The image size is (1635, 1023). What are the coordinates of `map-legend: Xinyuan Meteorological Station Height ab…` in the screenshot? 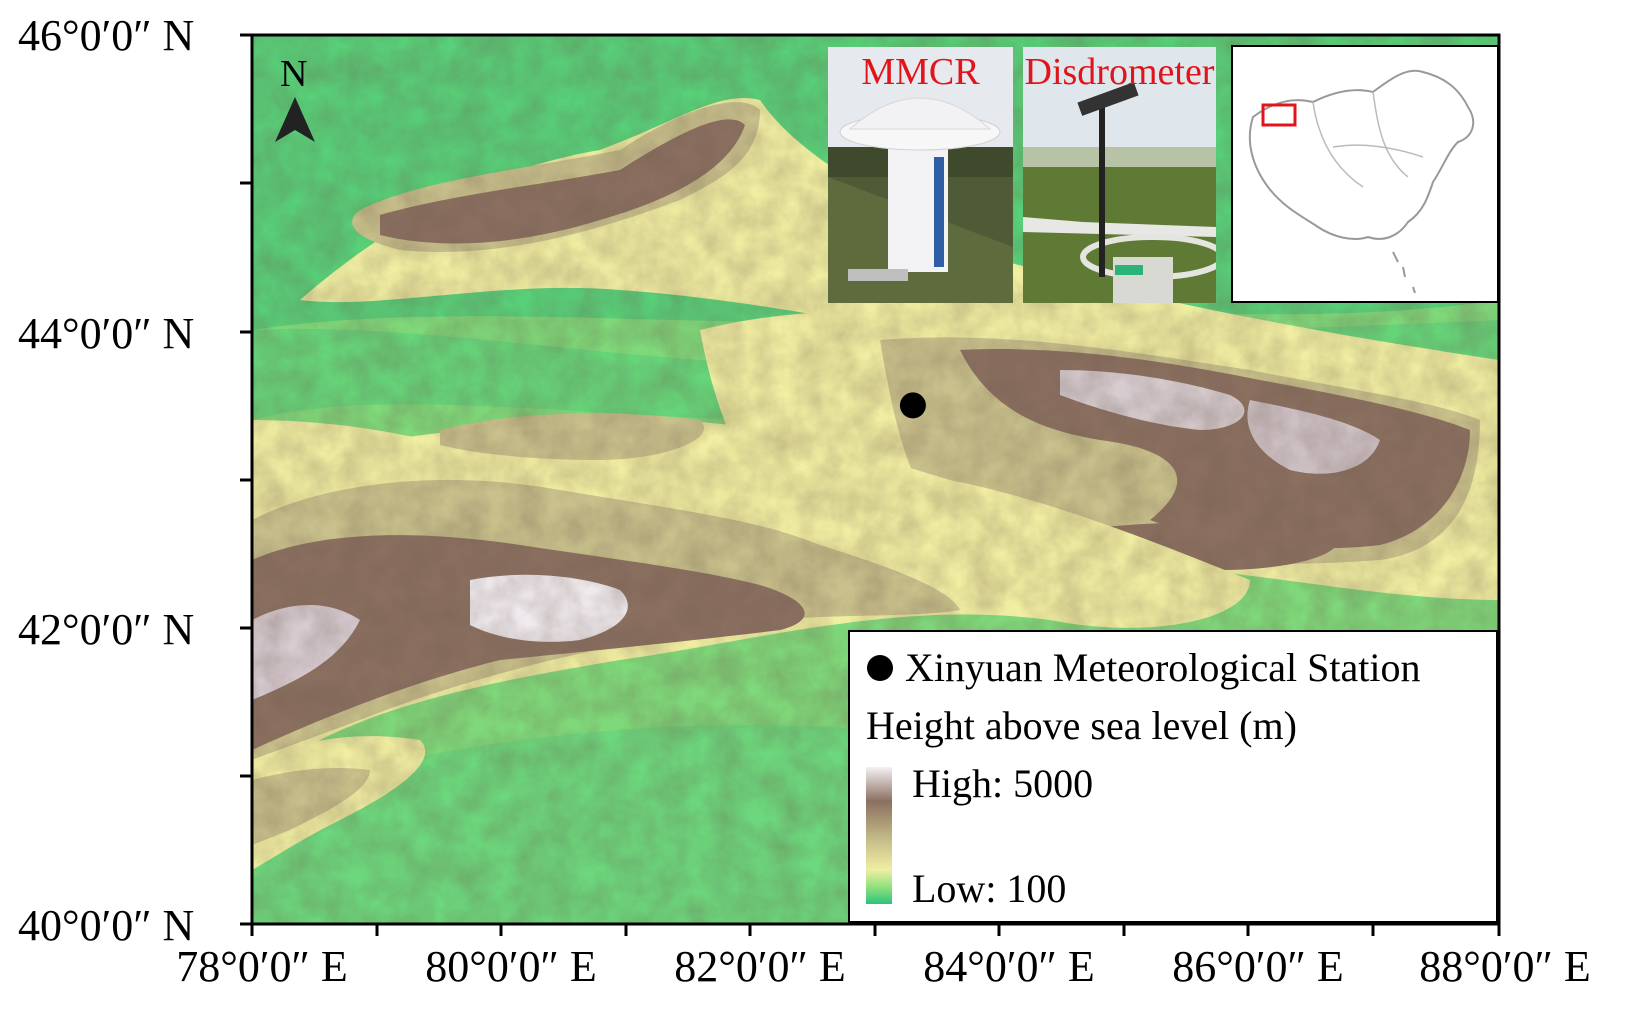 It's located at (1173, 776).